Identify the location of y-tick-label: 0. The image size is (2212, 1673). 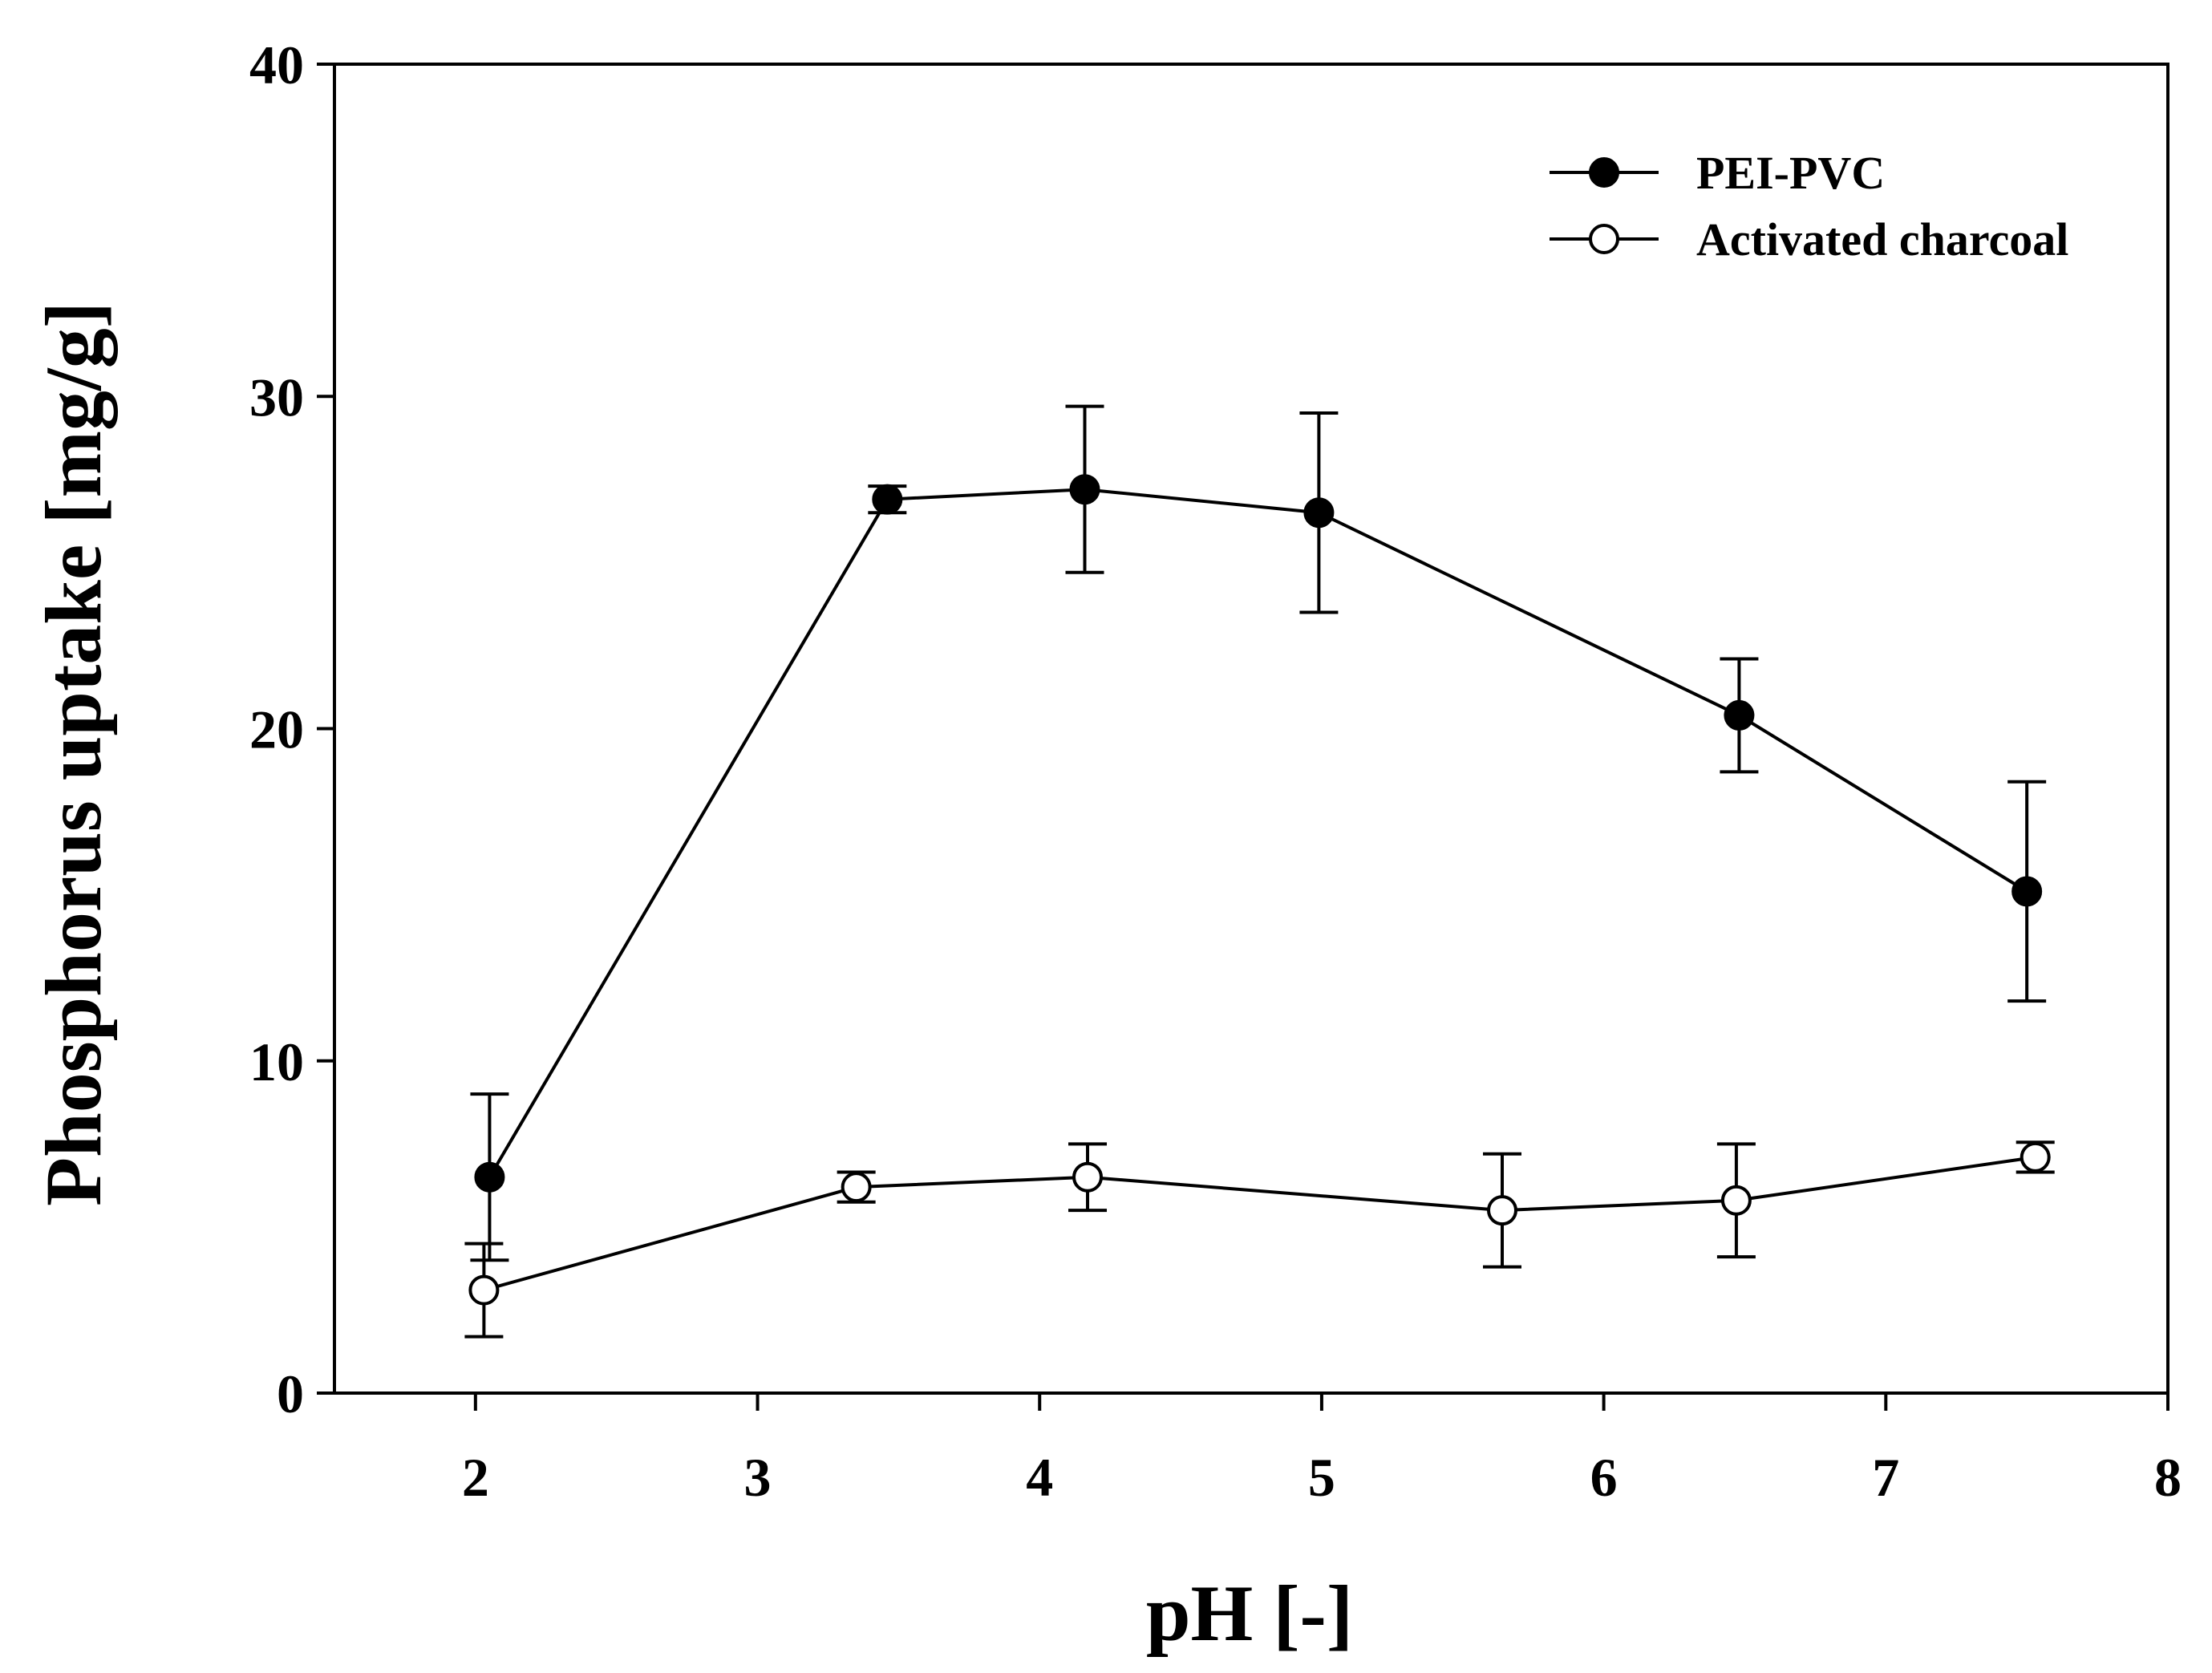
(290, 1393).